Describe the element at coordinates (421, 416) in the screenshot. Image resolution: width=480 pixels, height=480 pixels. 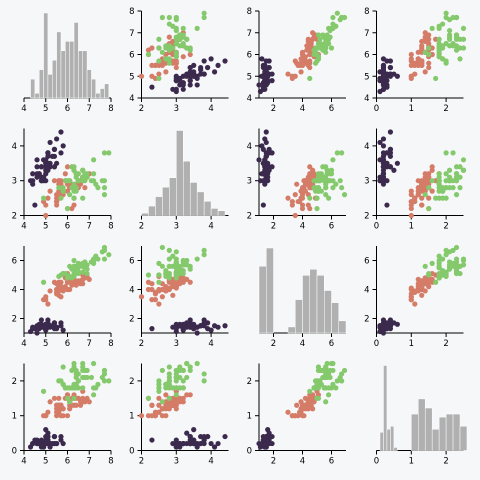
I see `matrix-cell-r3-c3: 0 1 2` at that location.